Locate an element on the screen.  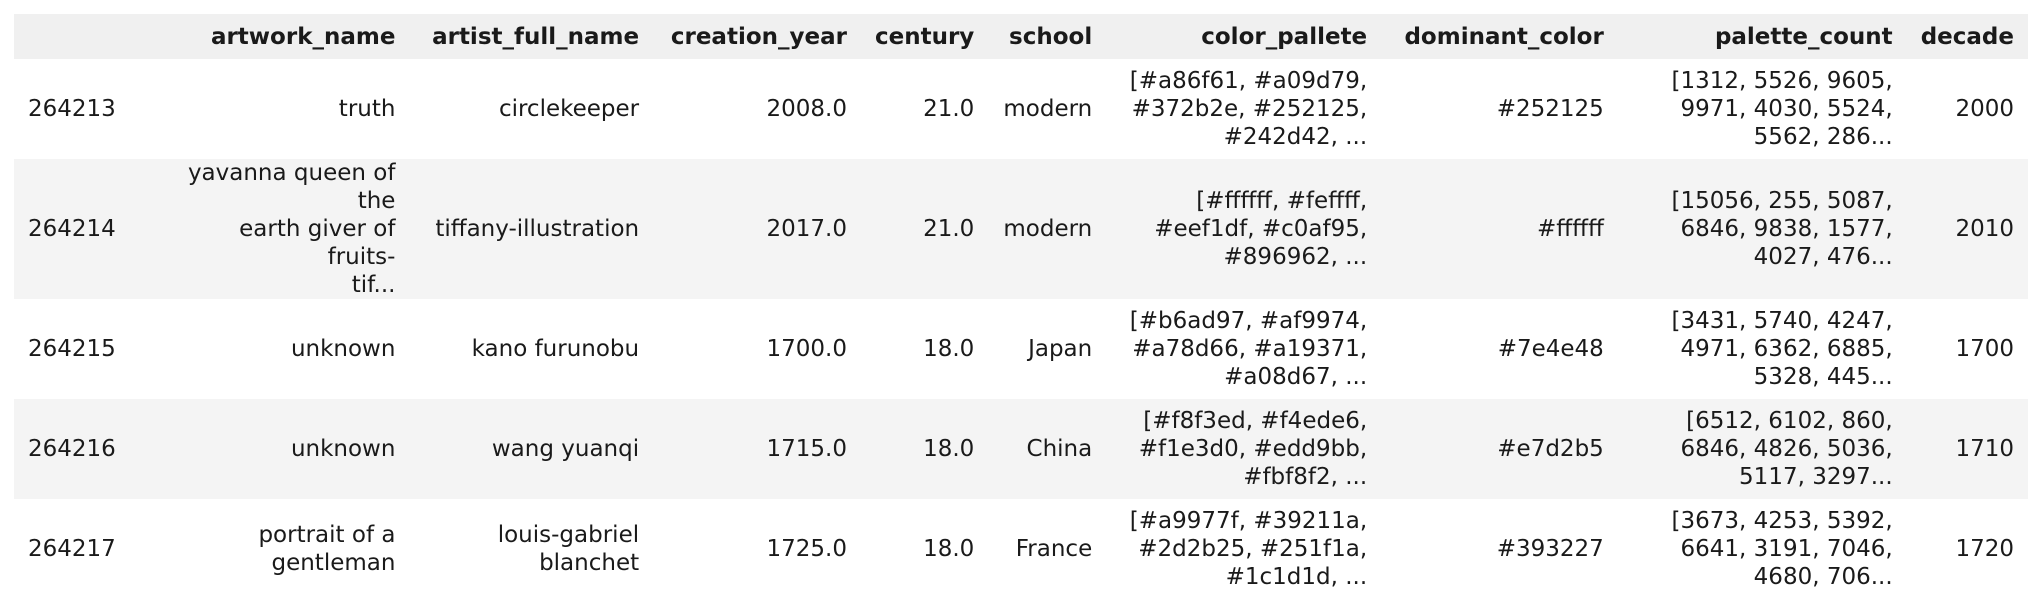
cell-artwork-name: truth is located at coordinates (281, 109).